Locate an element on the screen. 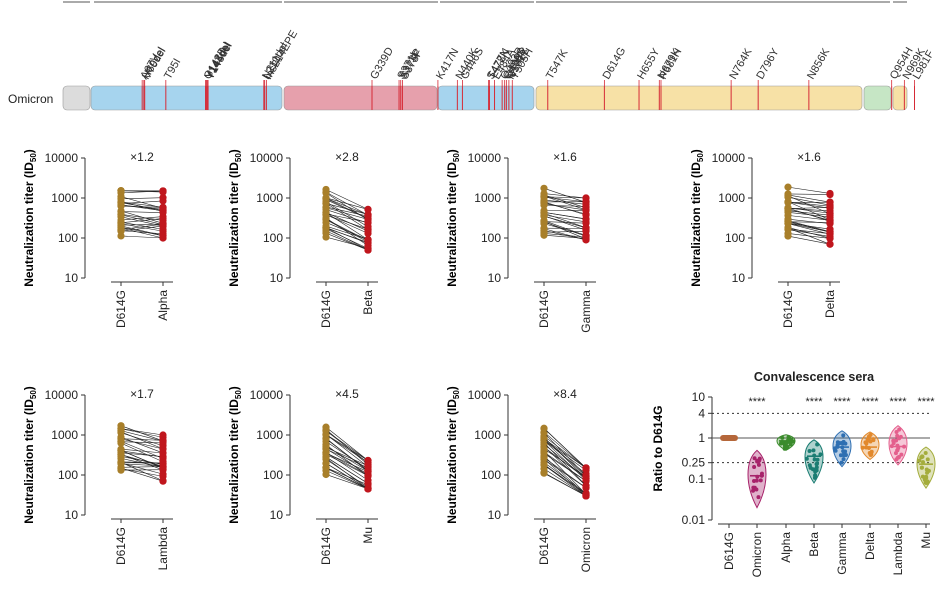 The width and height of the screenshot is (947, 589). y-tick-label: 1 is located at coordinates (701, 438).